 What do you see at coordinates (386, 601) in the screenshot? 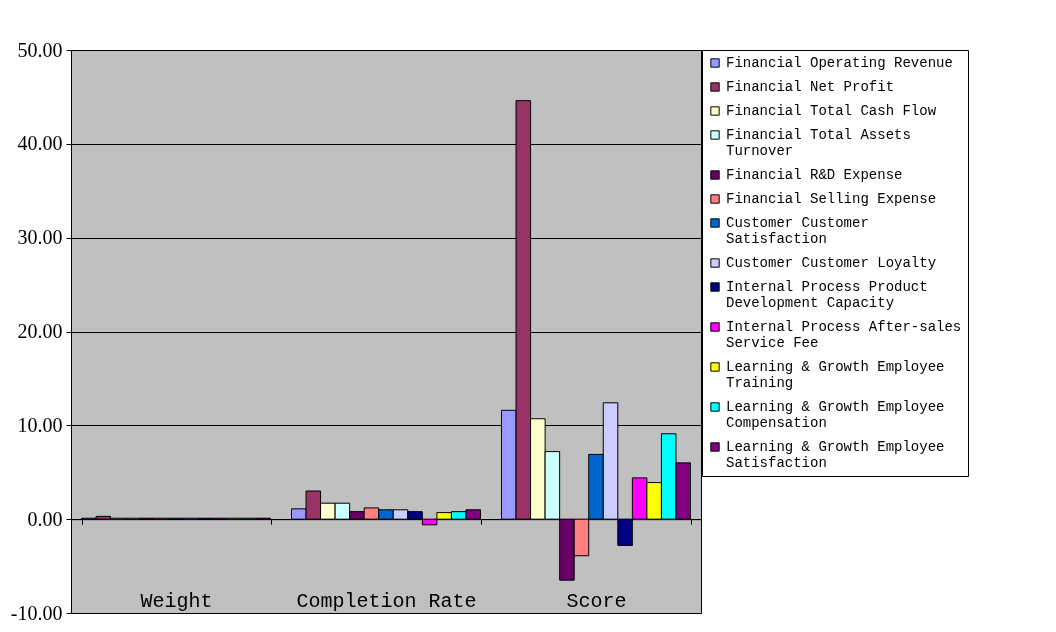
I see `x-tick-label: Completion Rate` at bounding box center [386, 601].